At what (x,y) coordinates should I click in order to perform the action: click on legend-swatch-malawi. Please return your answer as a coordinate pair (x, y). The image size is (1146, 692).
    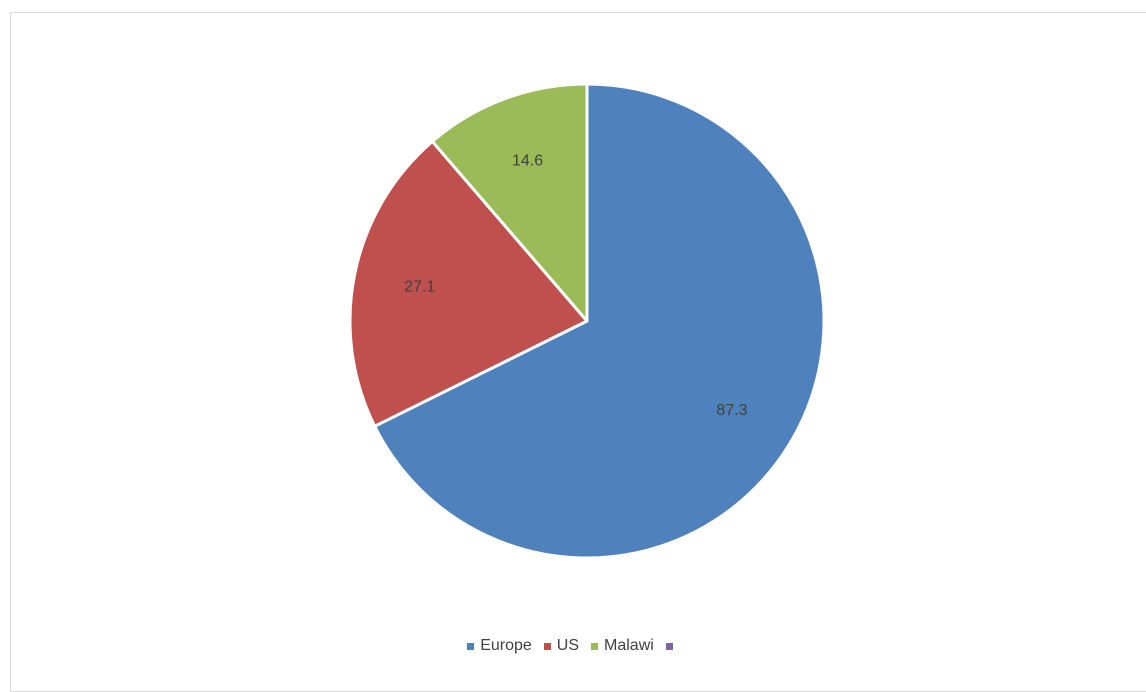
    Looking at the image, I should click on (595, 646).